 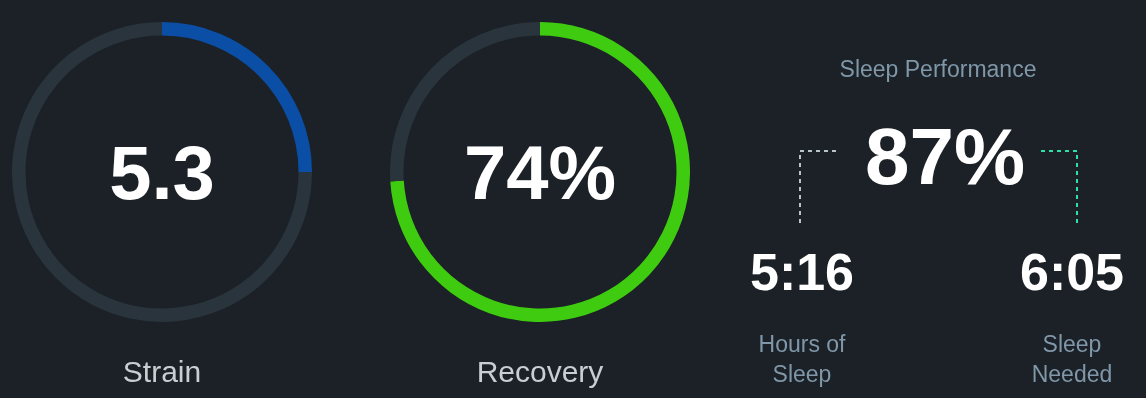 What do you see at coordinates (1072, 272) in the screenshot?
I see `text: 6:05` at bounding box center [1072, 272].